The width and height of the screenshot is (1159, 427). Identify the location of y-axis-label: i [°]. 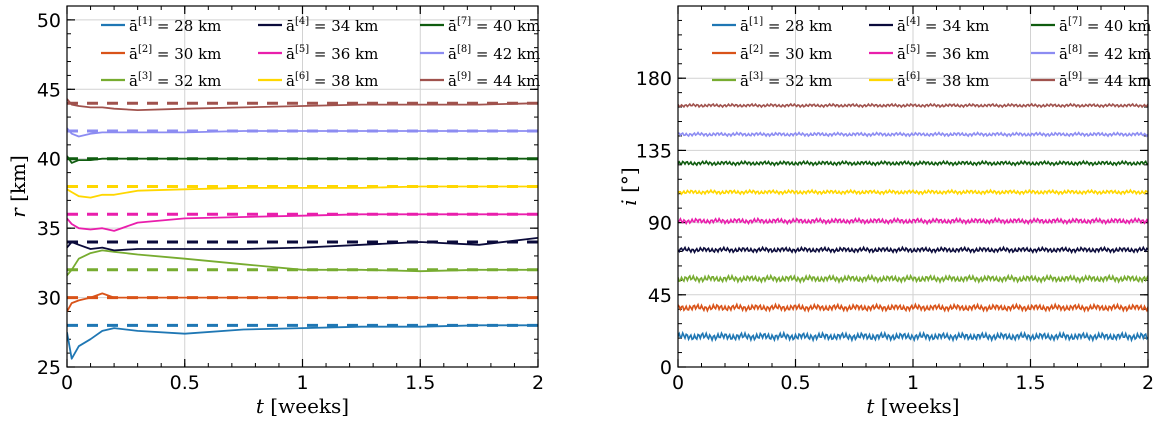
(629, 186).